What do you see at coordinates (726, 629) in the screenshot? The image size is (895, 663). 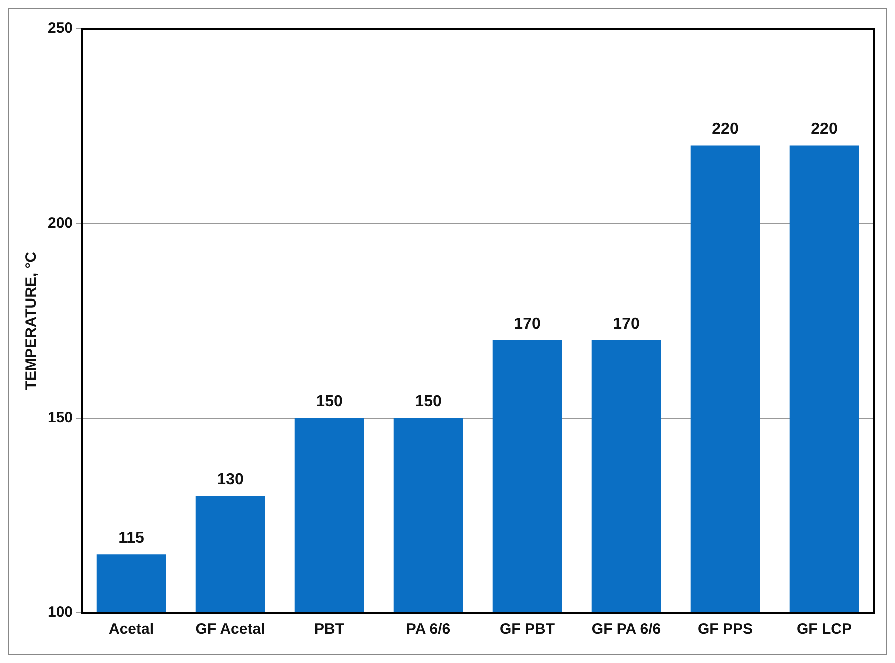 I see `x-tick-label: GF PPS` at bounding box center [726, 629].